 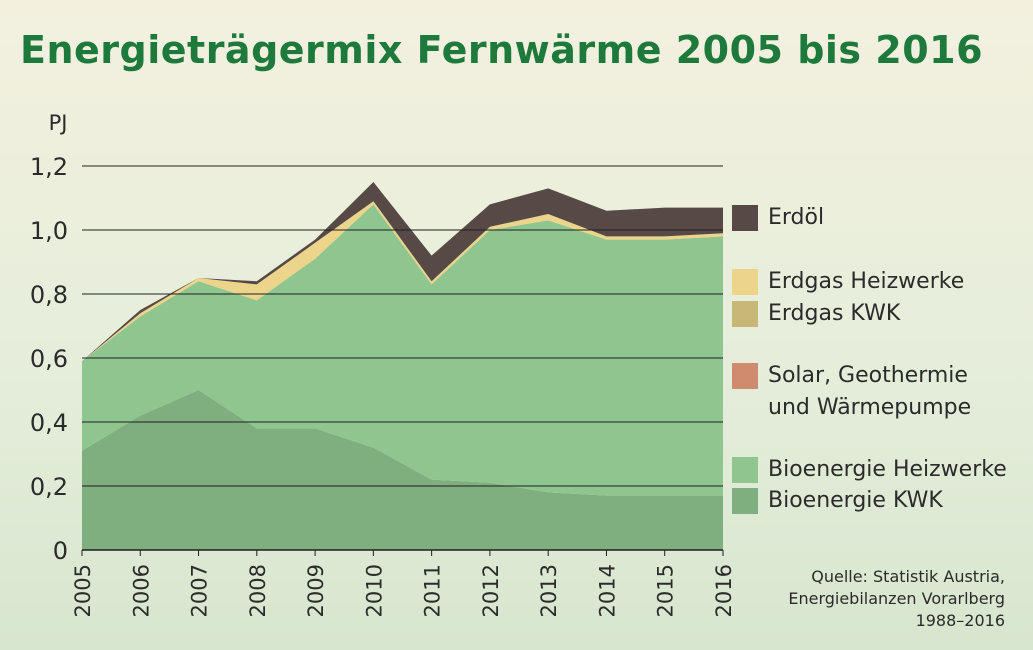 I want to click on legend-label: Erdöl, so click(x=796, y=217).